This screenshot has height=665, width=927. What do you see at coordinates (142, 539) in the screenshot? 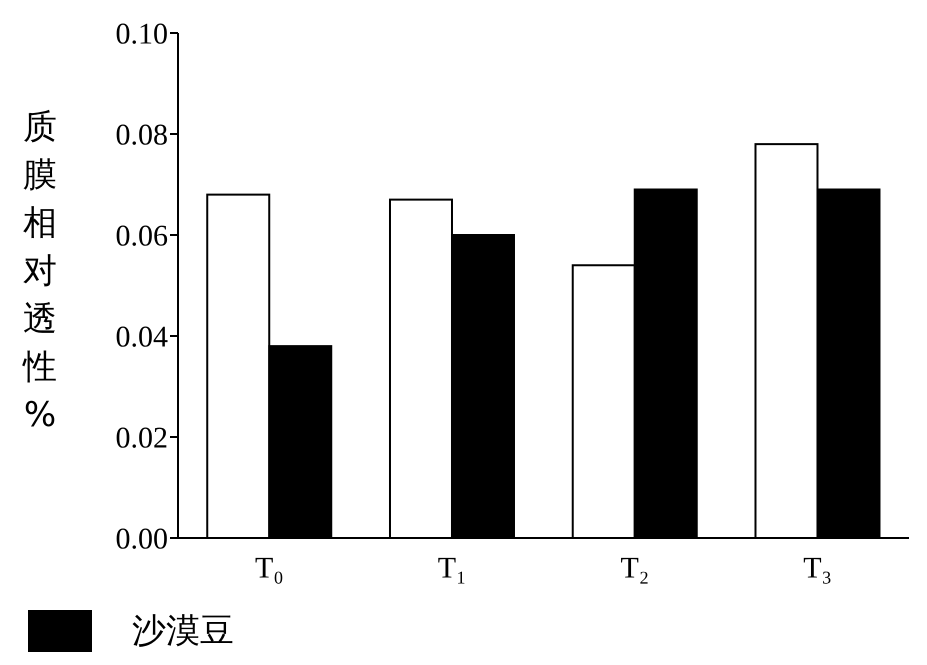
I see `y-tick-label: 0.00` at bounding box center [142, 539].